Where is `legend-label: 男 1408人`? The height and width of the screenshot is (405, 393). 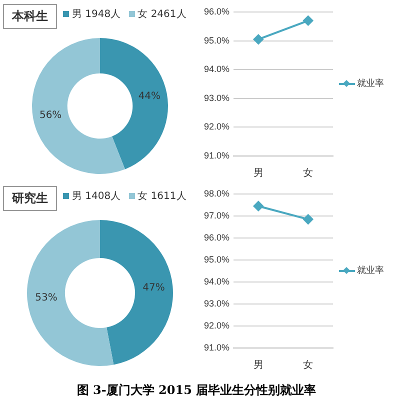 legend-label: 男 1408人 is located at coordinates (96, 196).